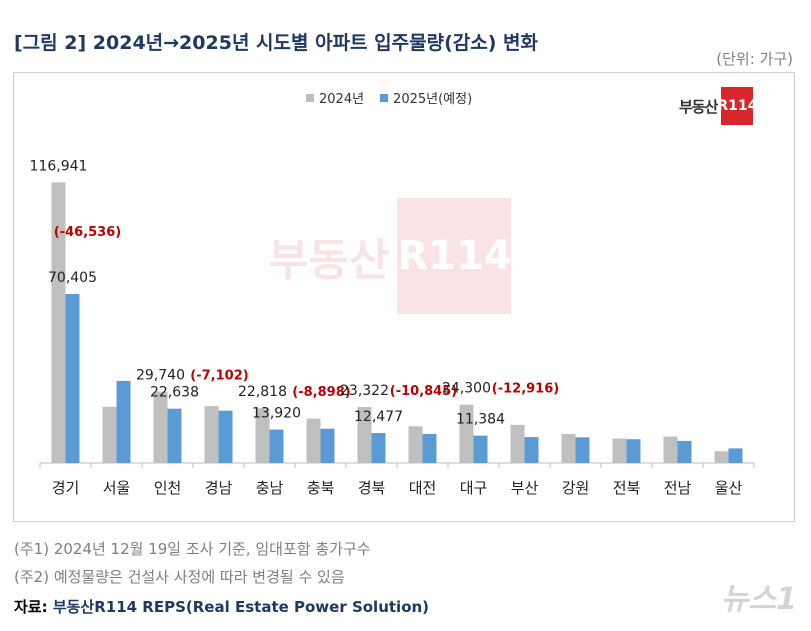  Describe the element at coordinates (87, 232) in the screenshot. I see `data-label-diff: (-46,536)` at that location.